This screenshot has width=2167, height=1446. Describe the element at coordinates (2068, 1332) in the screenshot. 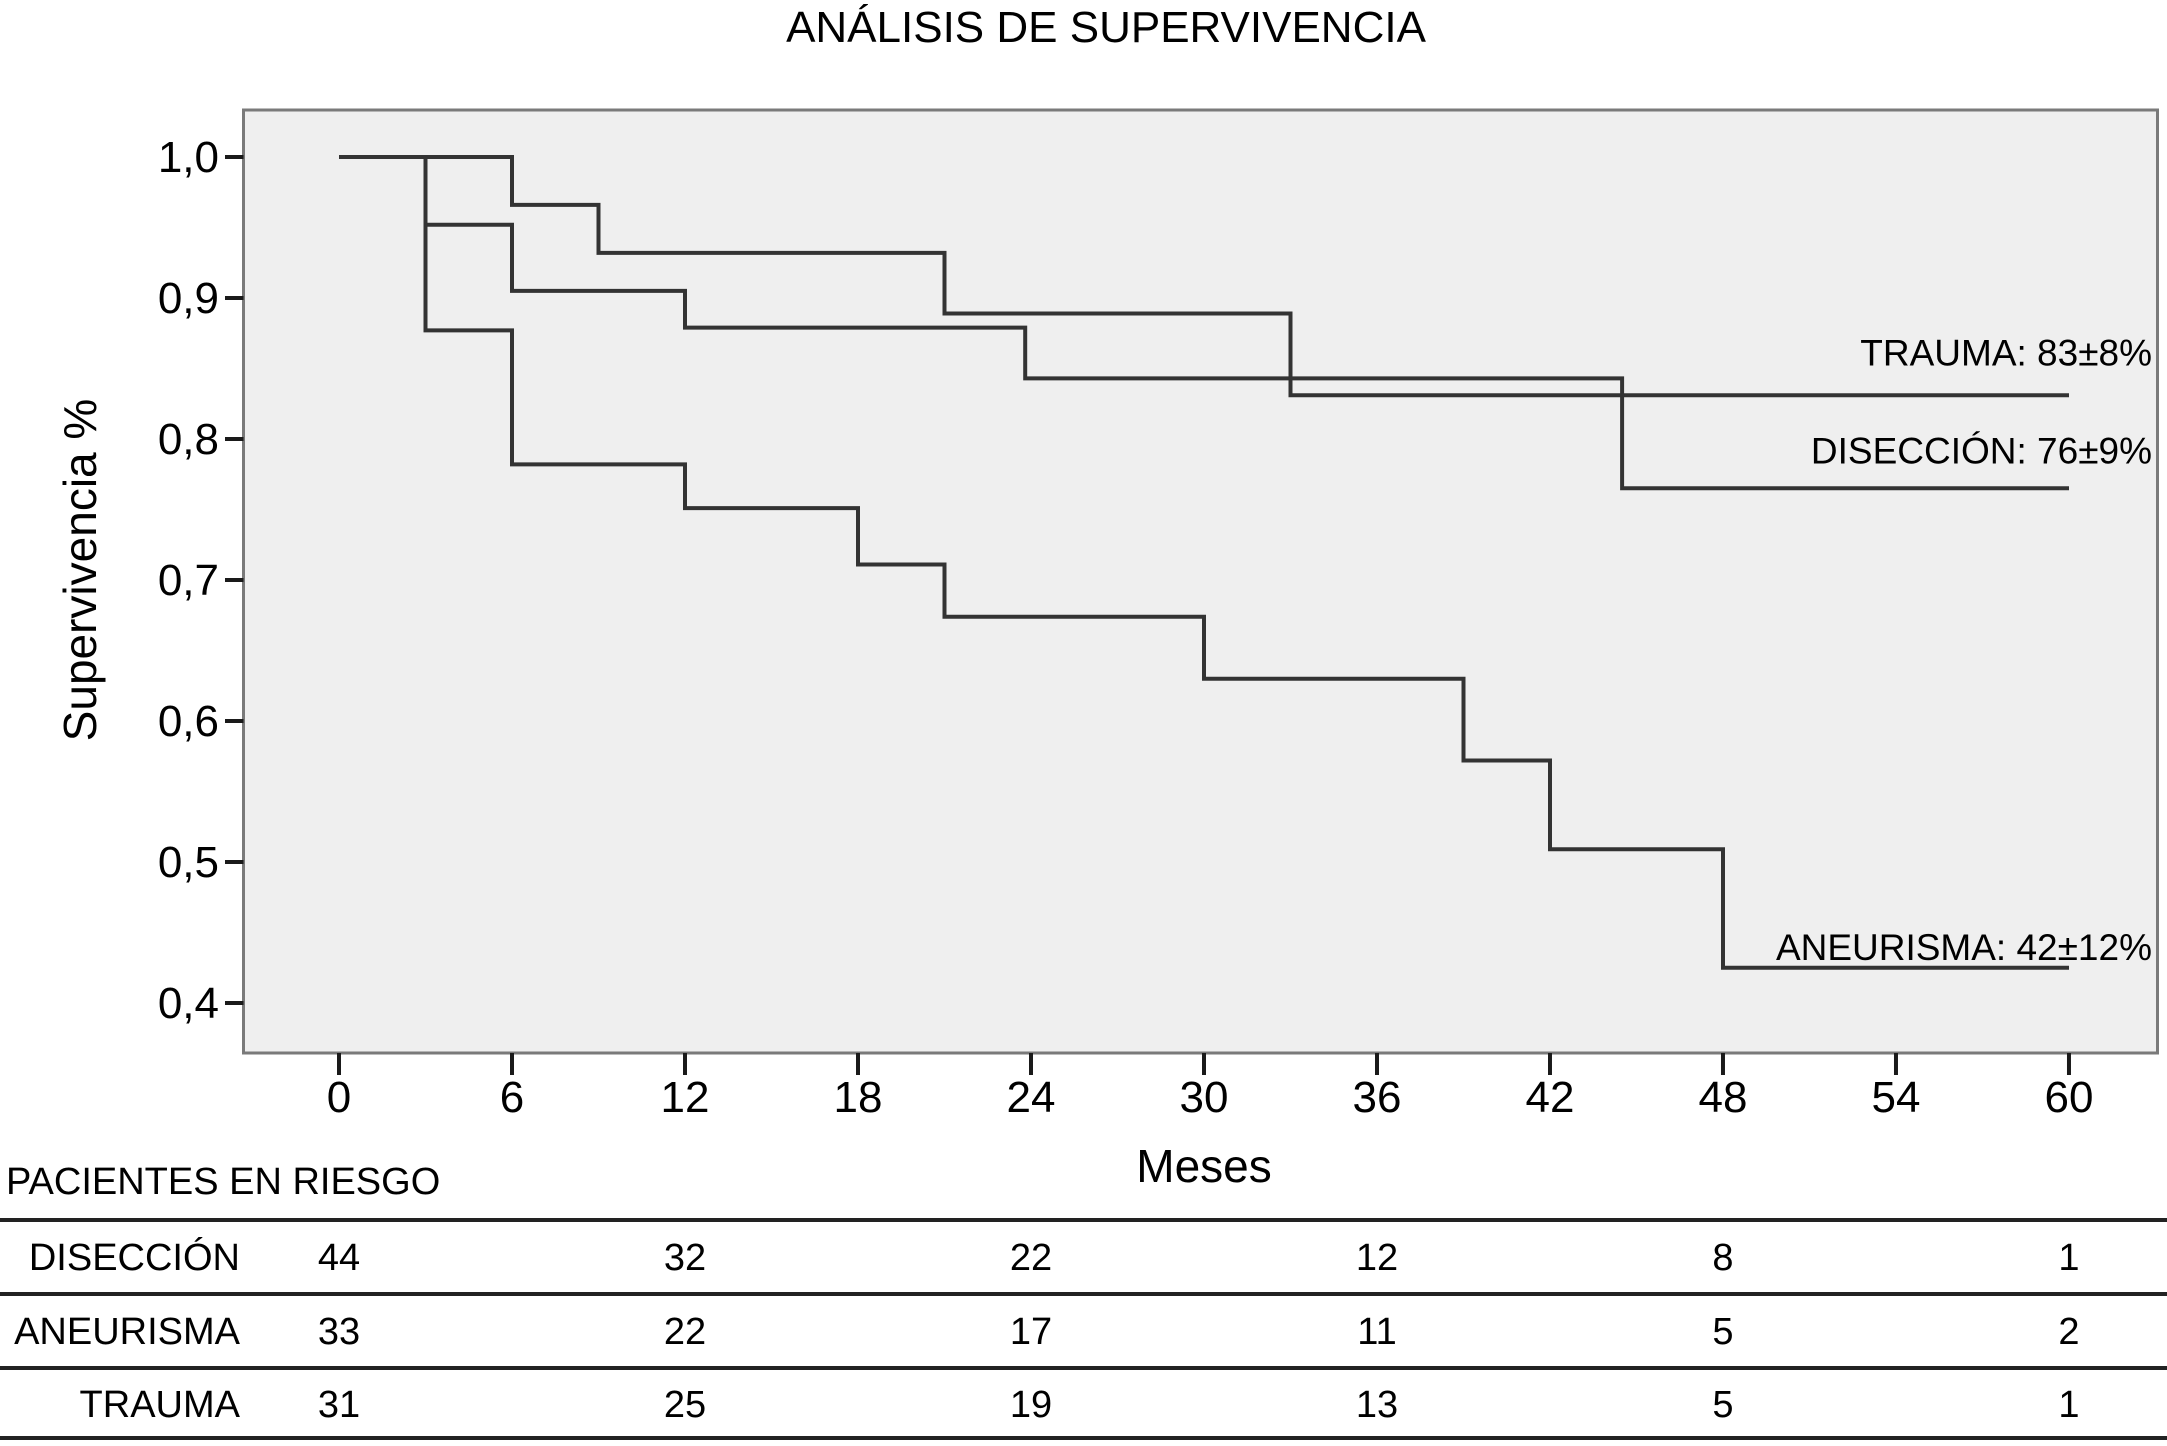

I see `risk-count-cell: 2` at that location.